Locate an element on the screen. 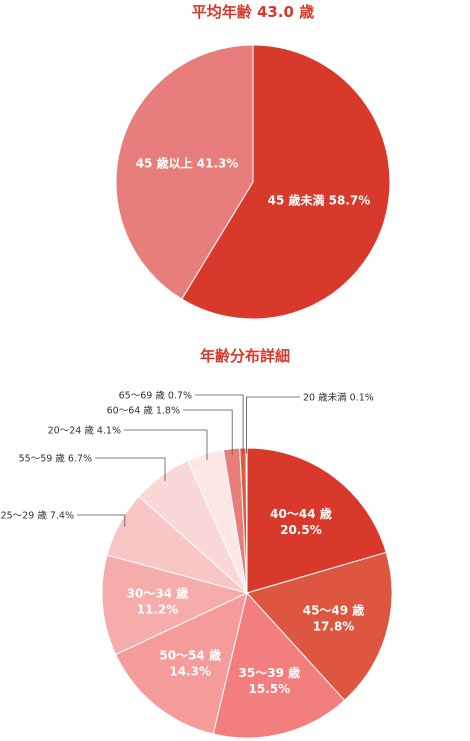 The width and height of the screenshot is (470, 741). chart2-slice-label-7: 20～24 歳 4.1% is located at coordinates (84, 431).